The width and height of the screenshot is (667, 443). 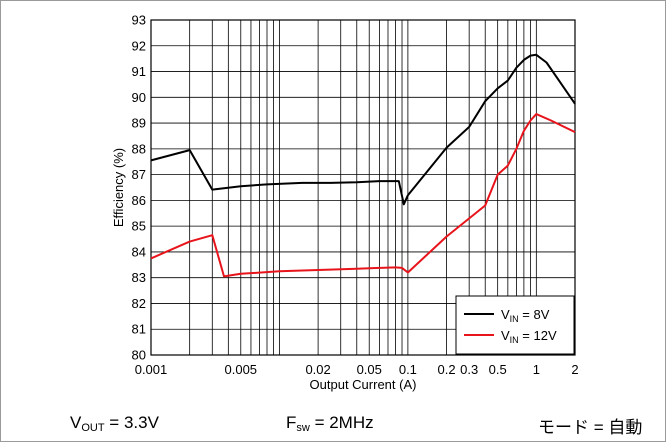 What do you see at coordinates (118, 187) in the screenshot?
I see `y-axis-title: Efficiency (%)` at bounding box center [118, 187].